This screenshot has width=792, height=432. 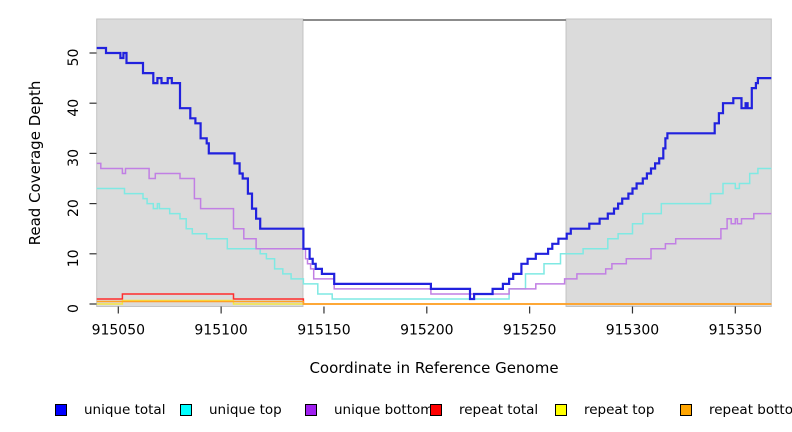 I want to click on x-tick-label: 915350, so click(x=735, y=331).